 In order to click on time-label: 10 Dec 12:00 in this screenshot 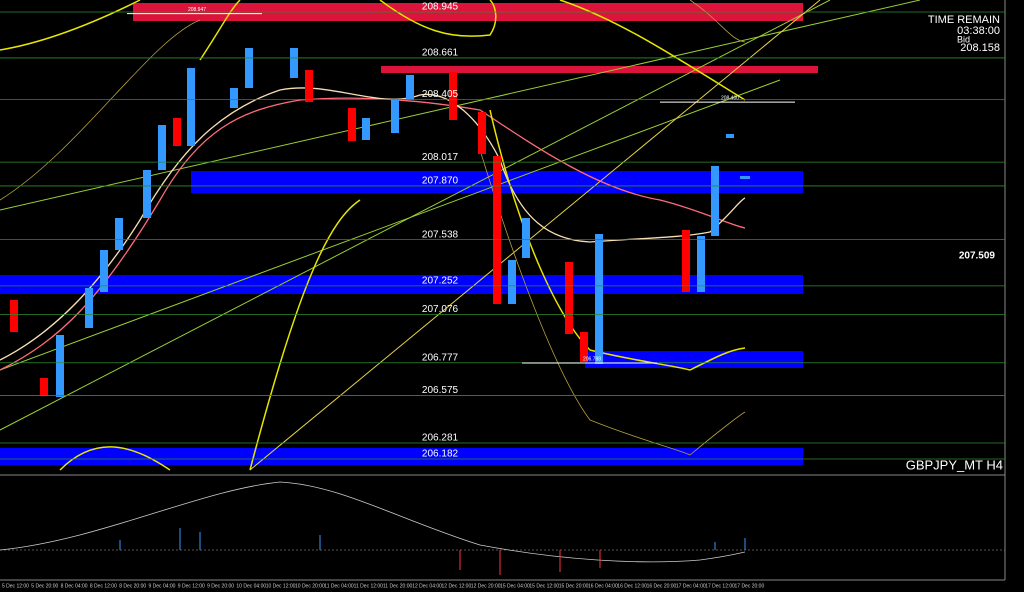, I will do `click(281, 586)`.